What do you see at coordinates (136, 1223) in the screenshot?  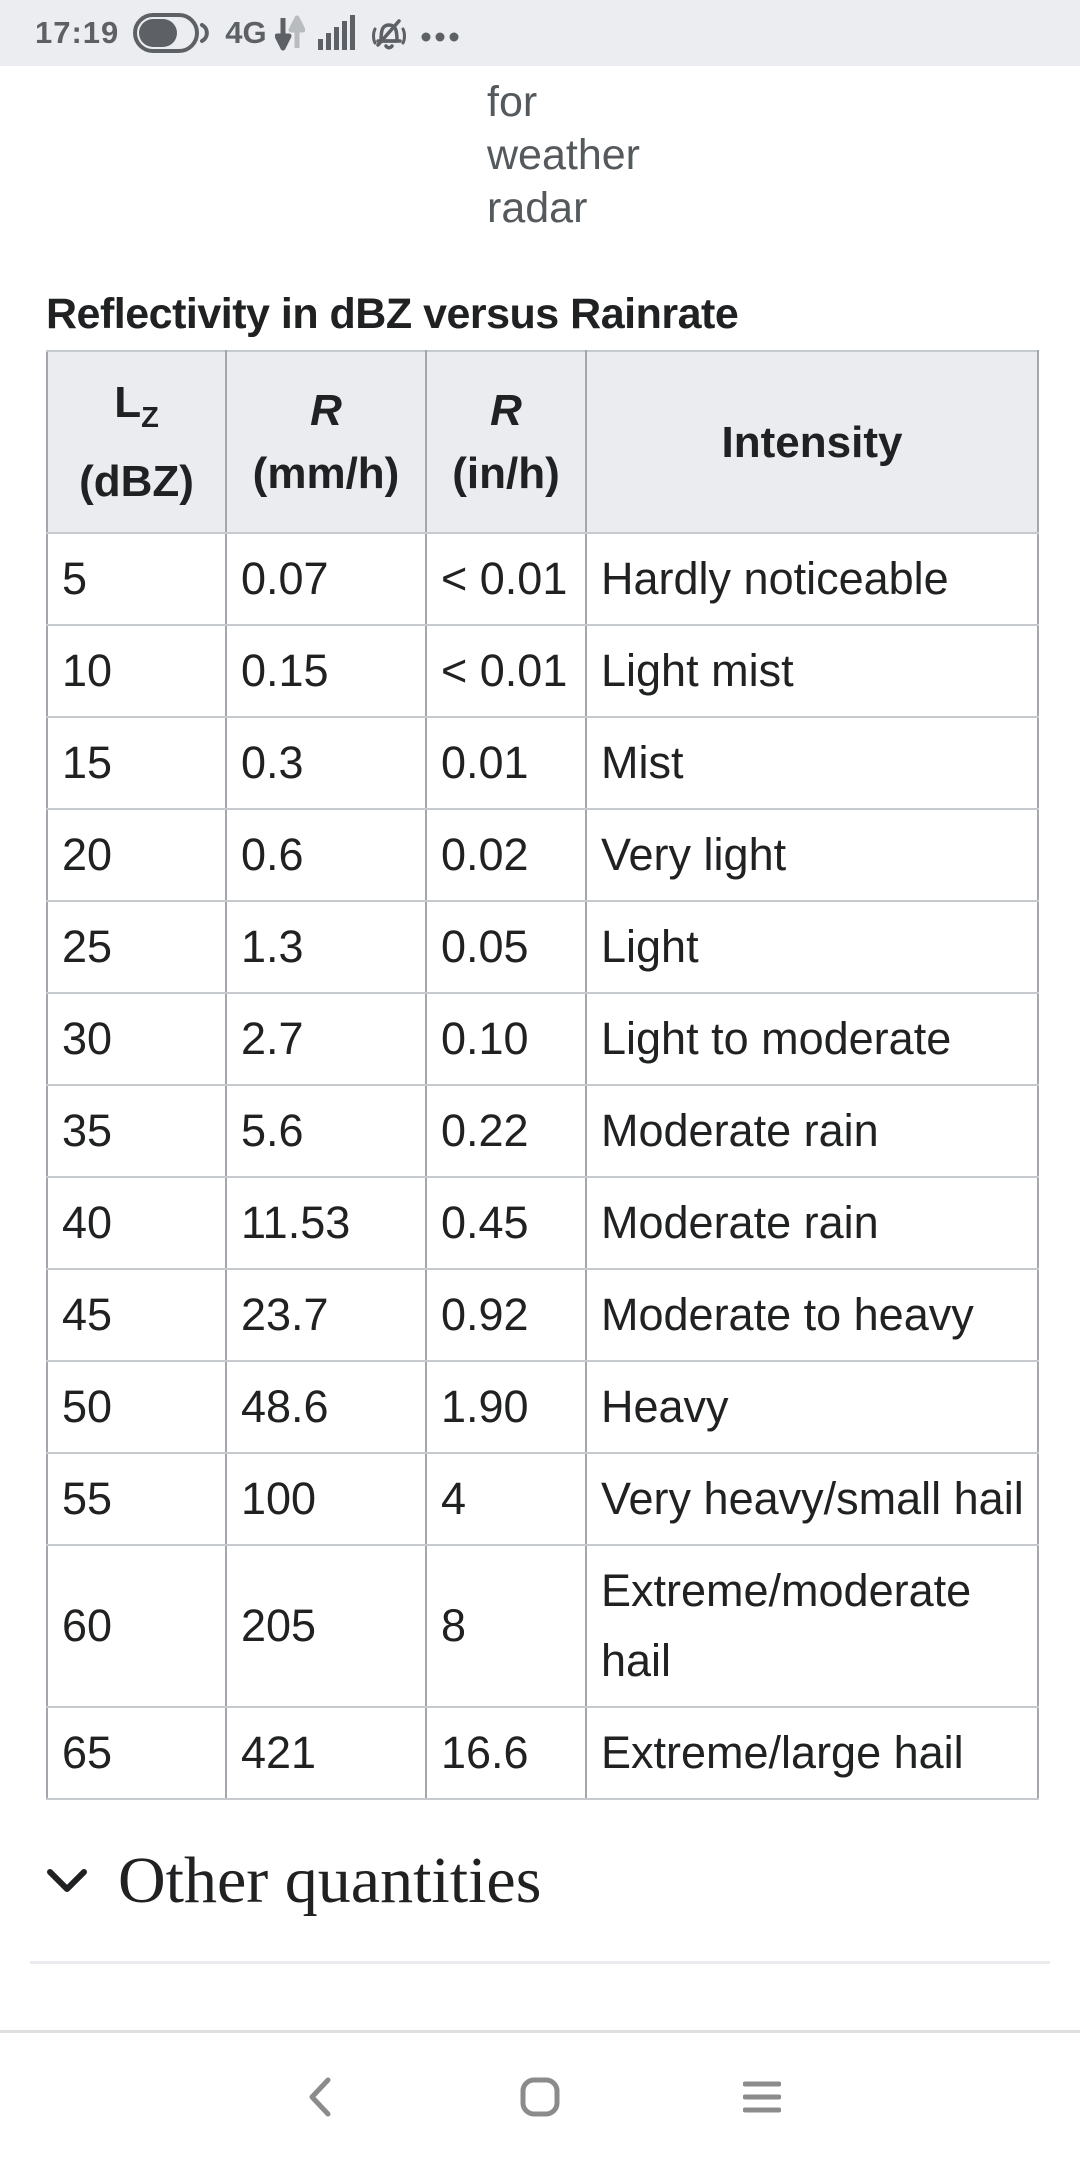 I see `cell-dbz: 40` at bounding box center [136, 1223].